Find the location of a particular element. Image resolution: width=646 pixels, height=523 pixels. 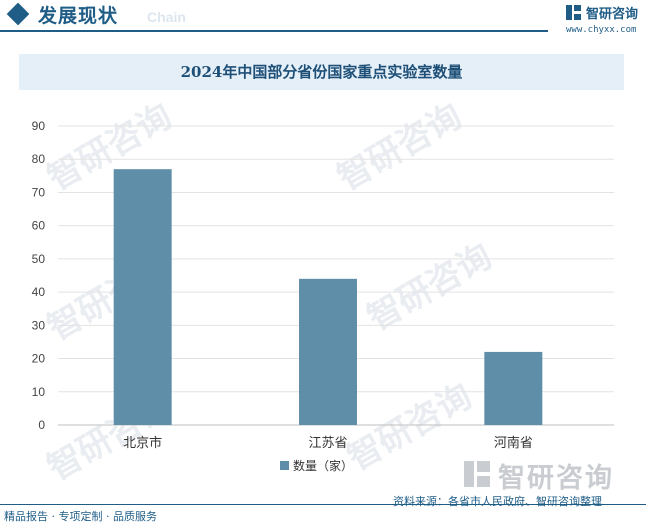

chart-title: 2024年中国部分省份国家重点实验室数量 is located at coordinates (321, 72).